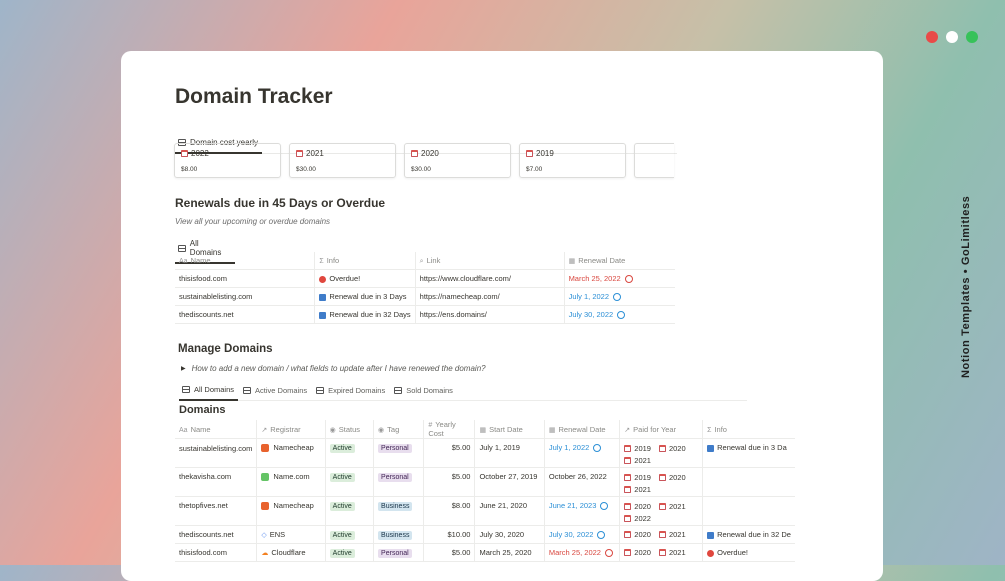 This screenshot has height=581, width=1005. Describe the element at coordinates (490, 296) in the screenshot. I see `cell-link: https://namecheap.com/` at that location.